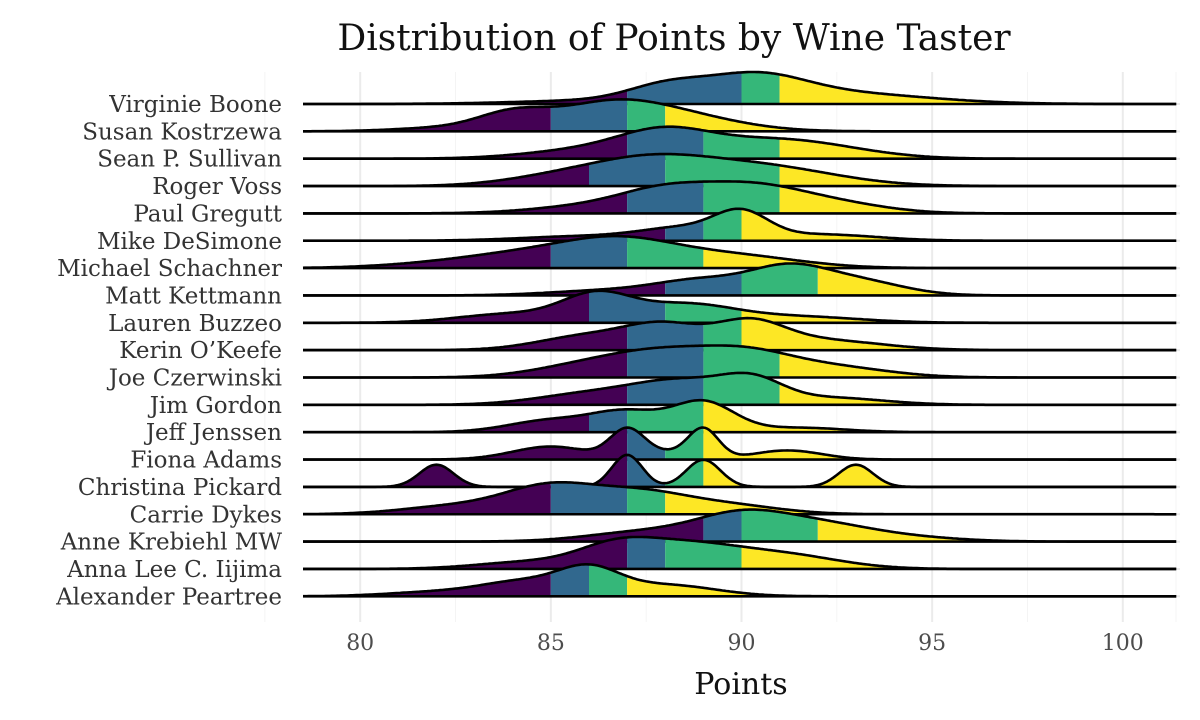 The width and height of the screenshot is (1200, 720). What do you see at coordinates (740, 225) in the screenshot?
I see `ridge-mike-desimone` at bounding box center [740, 225].